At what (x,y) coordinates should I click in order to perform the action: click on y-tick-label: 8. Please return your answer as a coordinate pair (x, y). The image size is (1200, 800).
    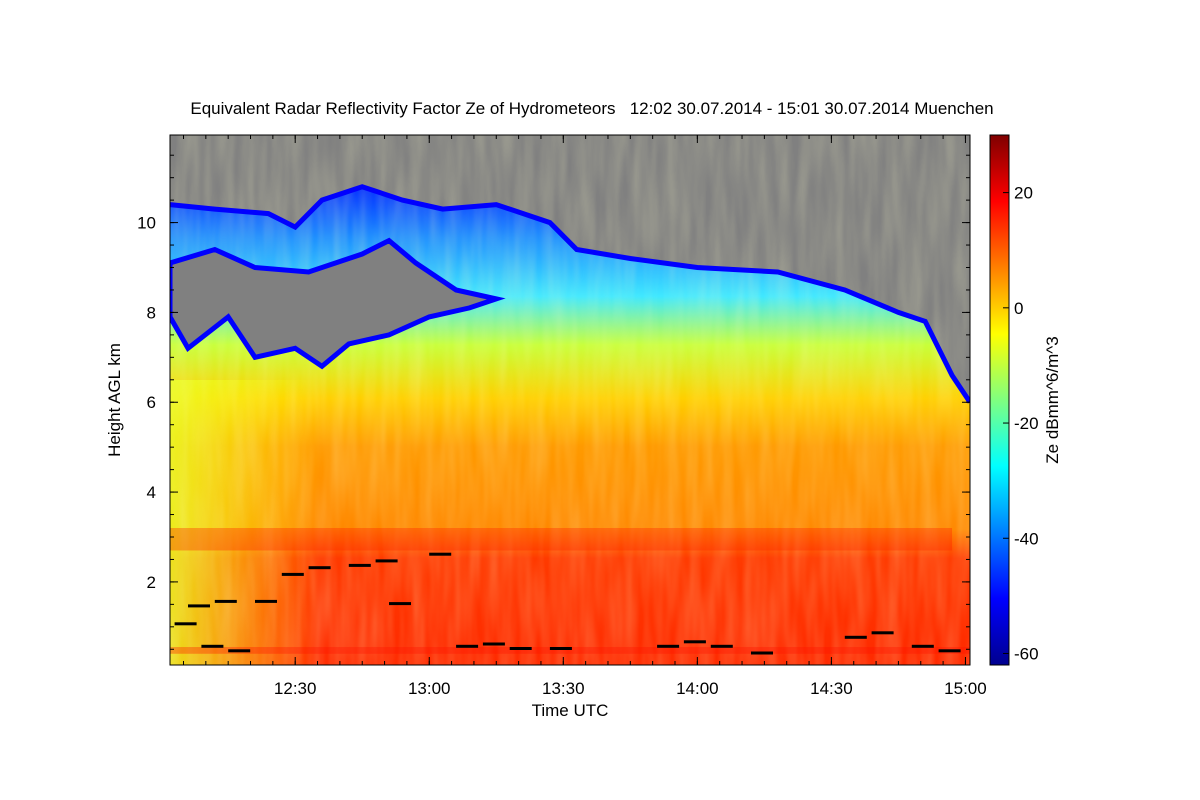
    Looking at the image, I should click on (151, 312).